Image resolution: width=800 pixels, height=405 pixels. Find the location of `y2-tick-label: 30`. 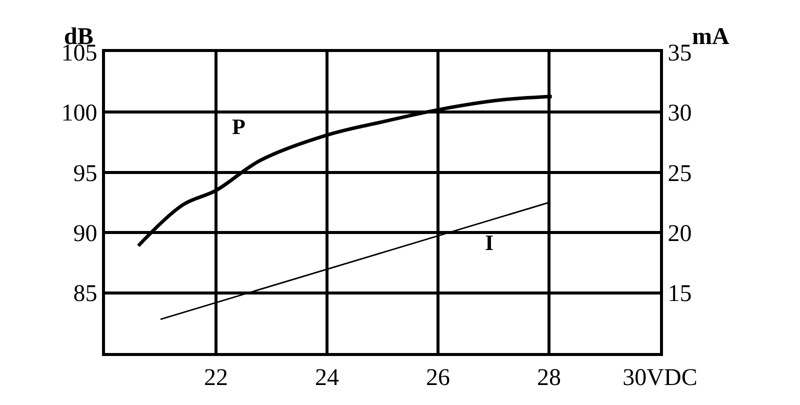

y2-tick-label: 30 is located at coordinates (680, 113).